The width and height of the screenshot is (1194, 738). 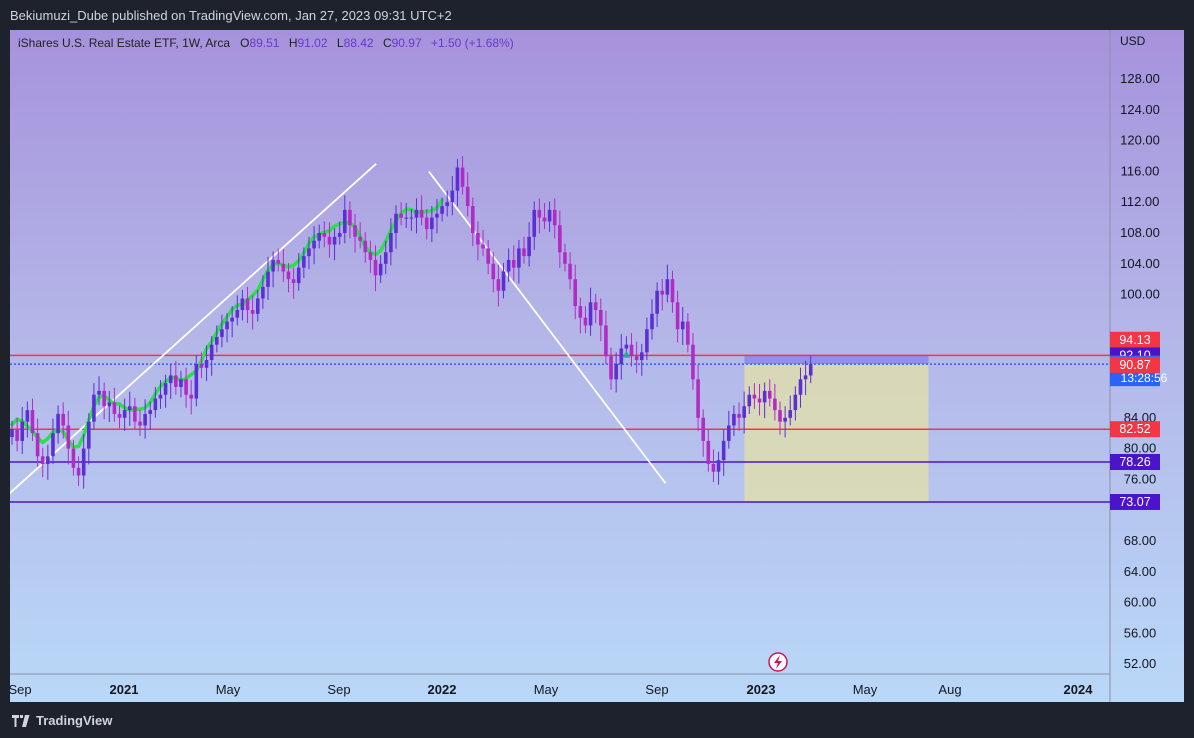 I want to click on price-label-text: 78.26, so click(x=1134, y=462).